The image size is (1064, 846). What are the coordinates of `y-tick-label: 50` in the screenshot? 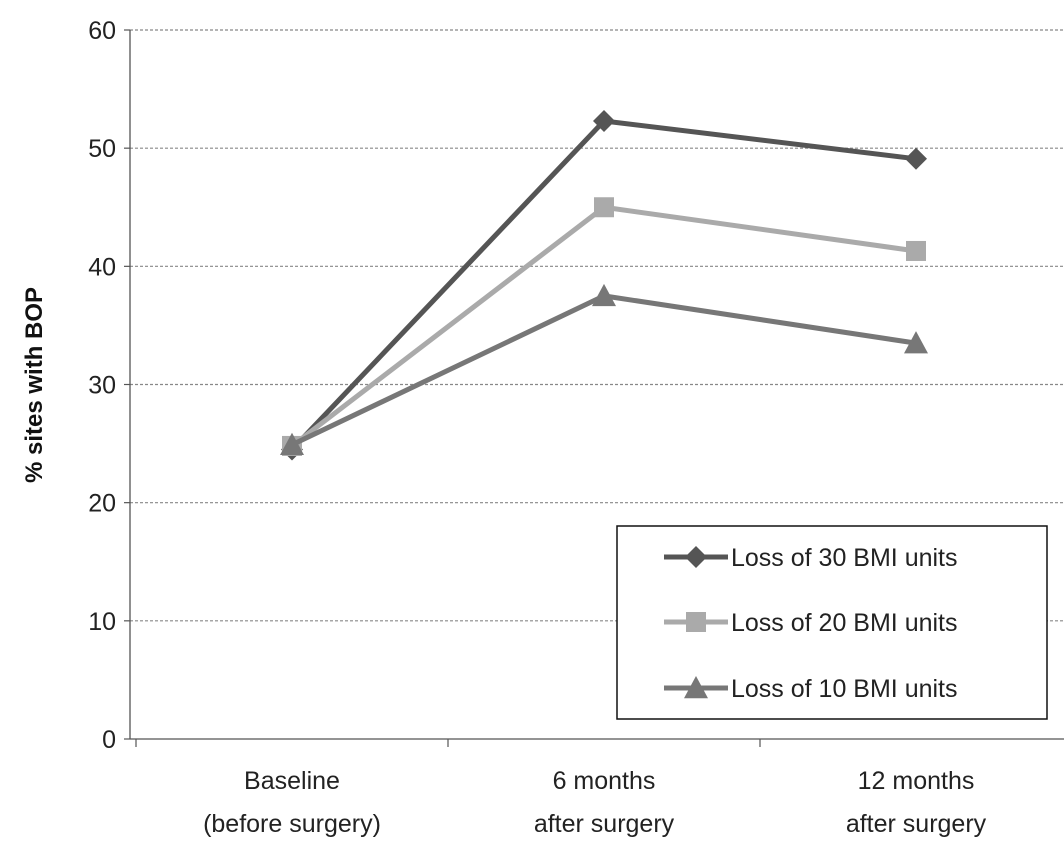 It's located at (102, 149).